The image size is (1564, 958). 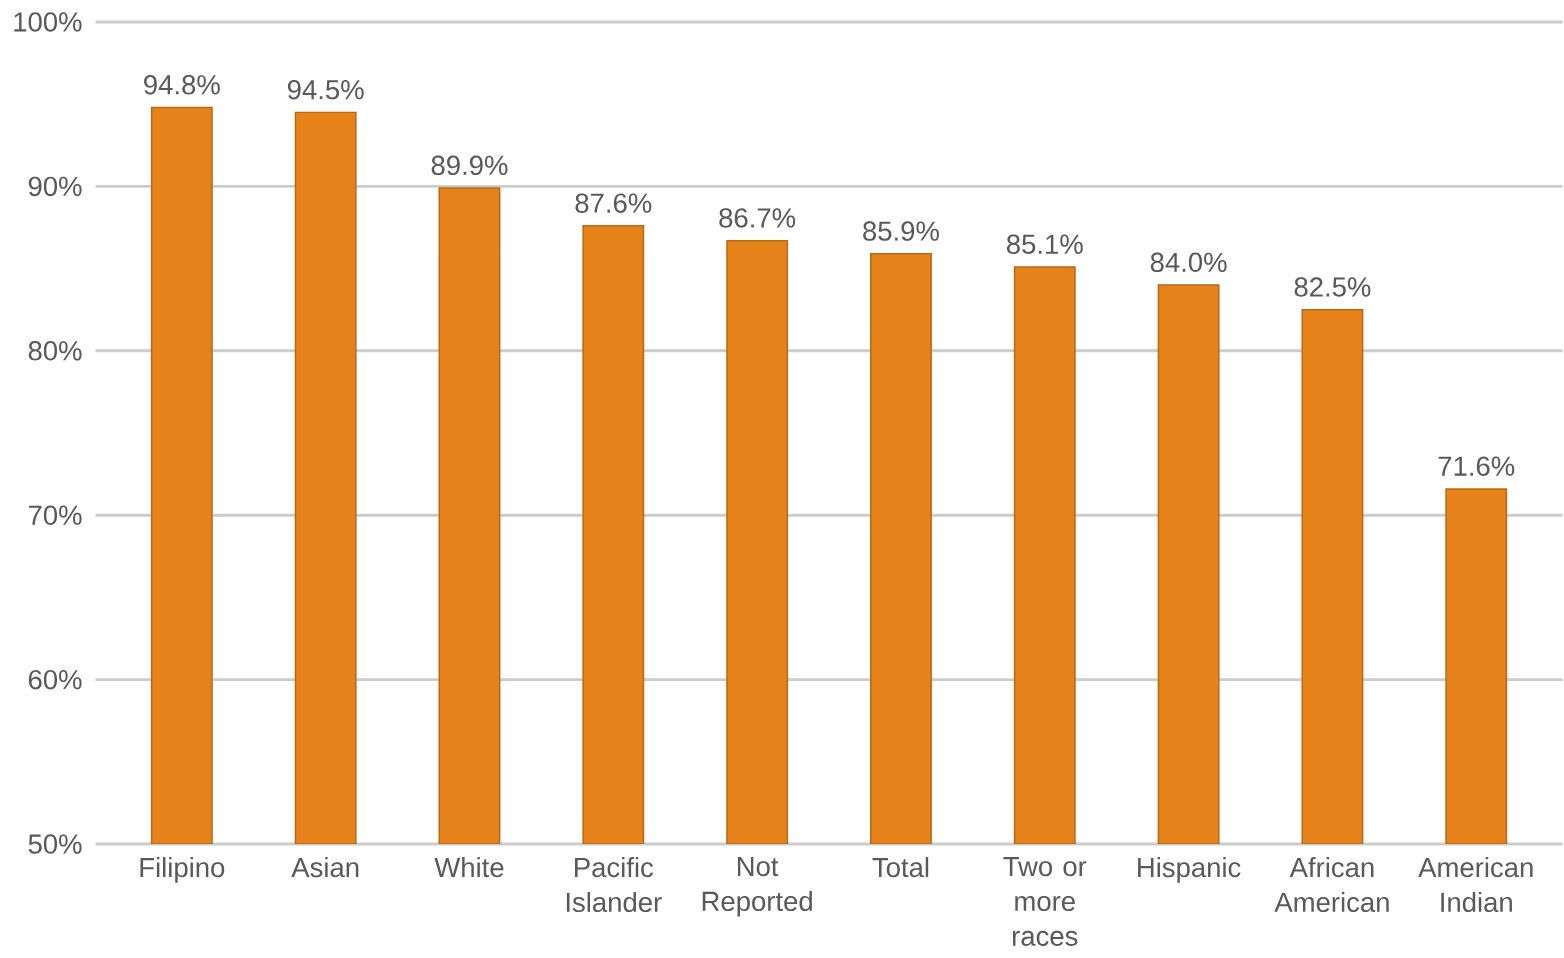 I want to click on data-label: 94.5%, so click(x=325, y=89).